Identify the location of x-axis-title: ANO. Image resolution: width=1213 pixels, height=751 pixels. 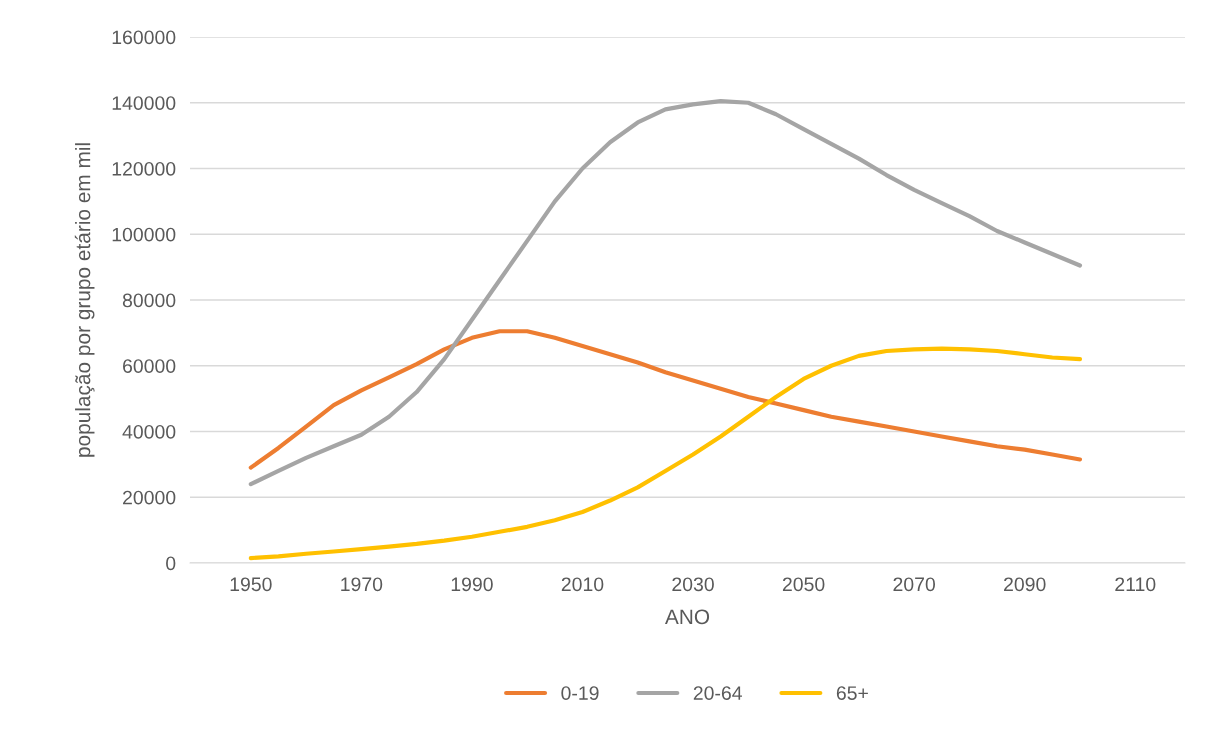
(687, 617).